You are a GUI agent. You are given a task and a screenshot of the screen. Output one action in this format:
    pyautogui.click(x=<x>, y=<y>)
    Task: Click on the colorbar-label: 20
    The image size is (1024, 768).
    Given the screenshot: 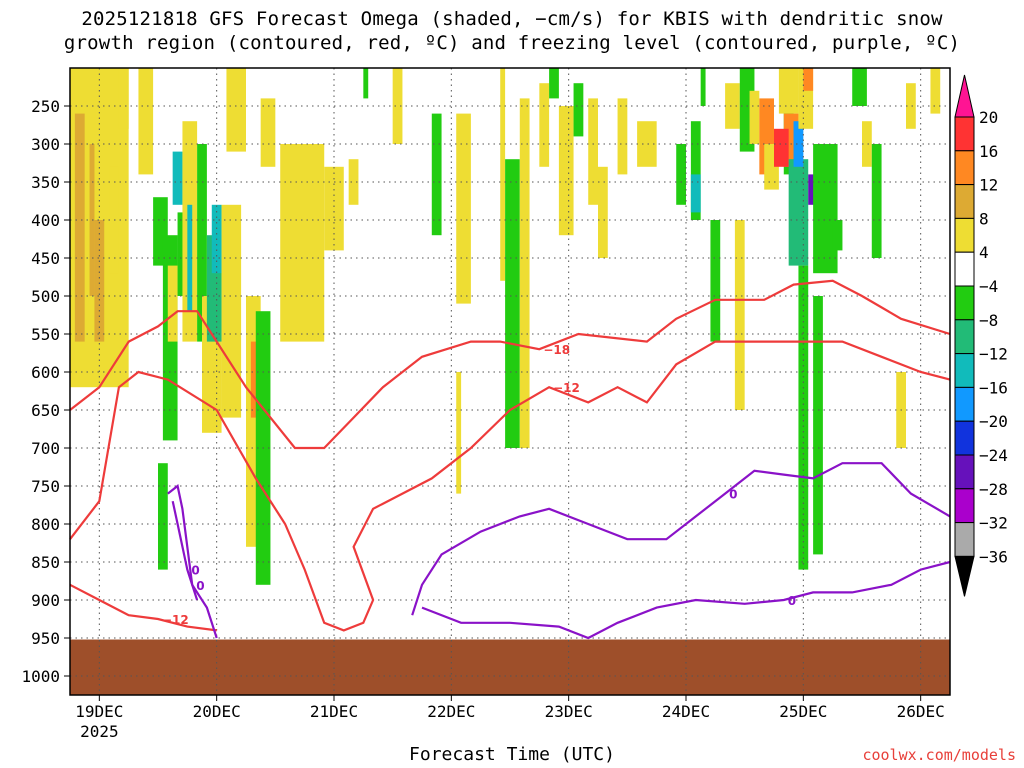 What is the action you would take?
    pyautogui.click(x=988, y=117)
    